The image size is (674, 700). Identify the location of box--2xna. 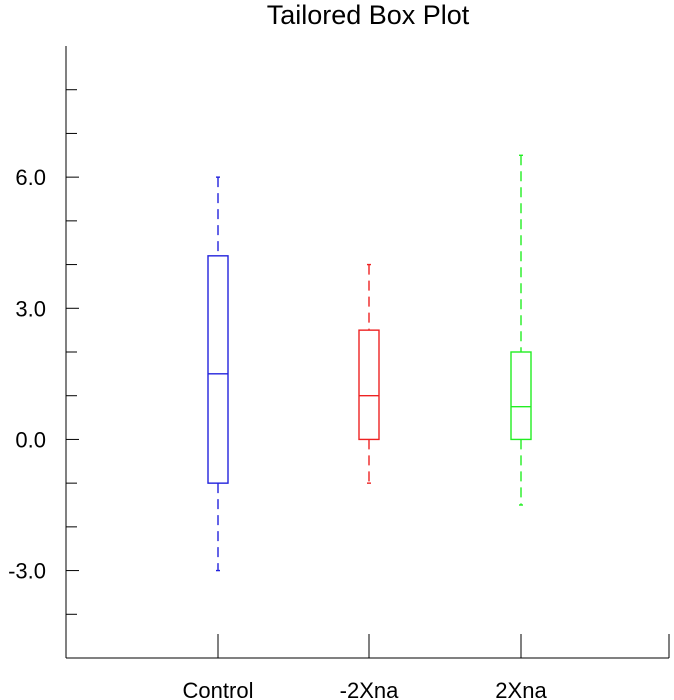
(369, 373).